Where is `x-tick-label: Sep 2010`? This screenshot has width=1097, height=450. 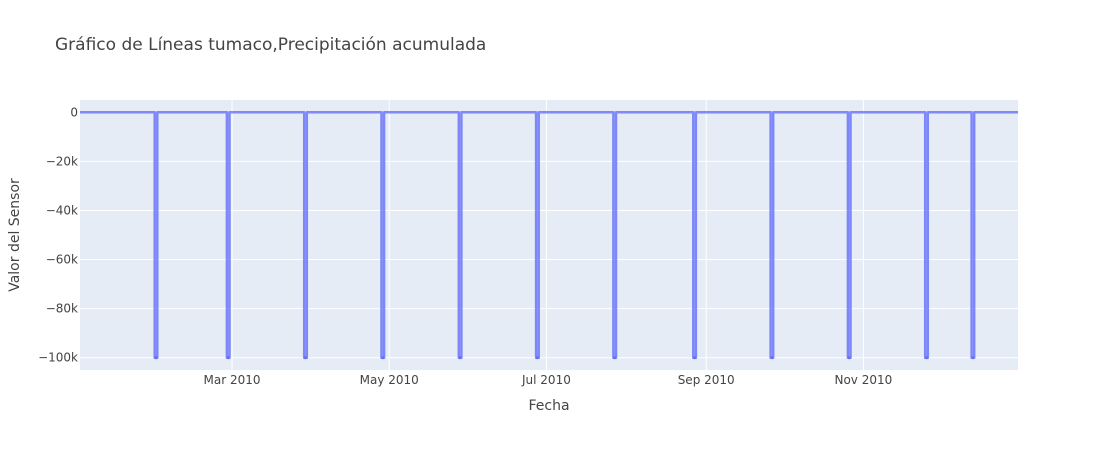
x-tick-label: Sep 2010 is located at coordinates (706, 380).